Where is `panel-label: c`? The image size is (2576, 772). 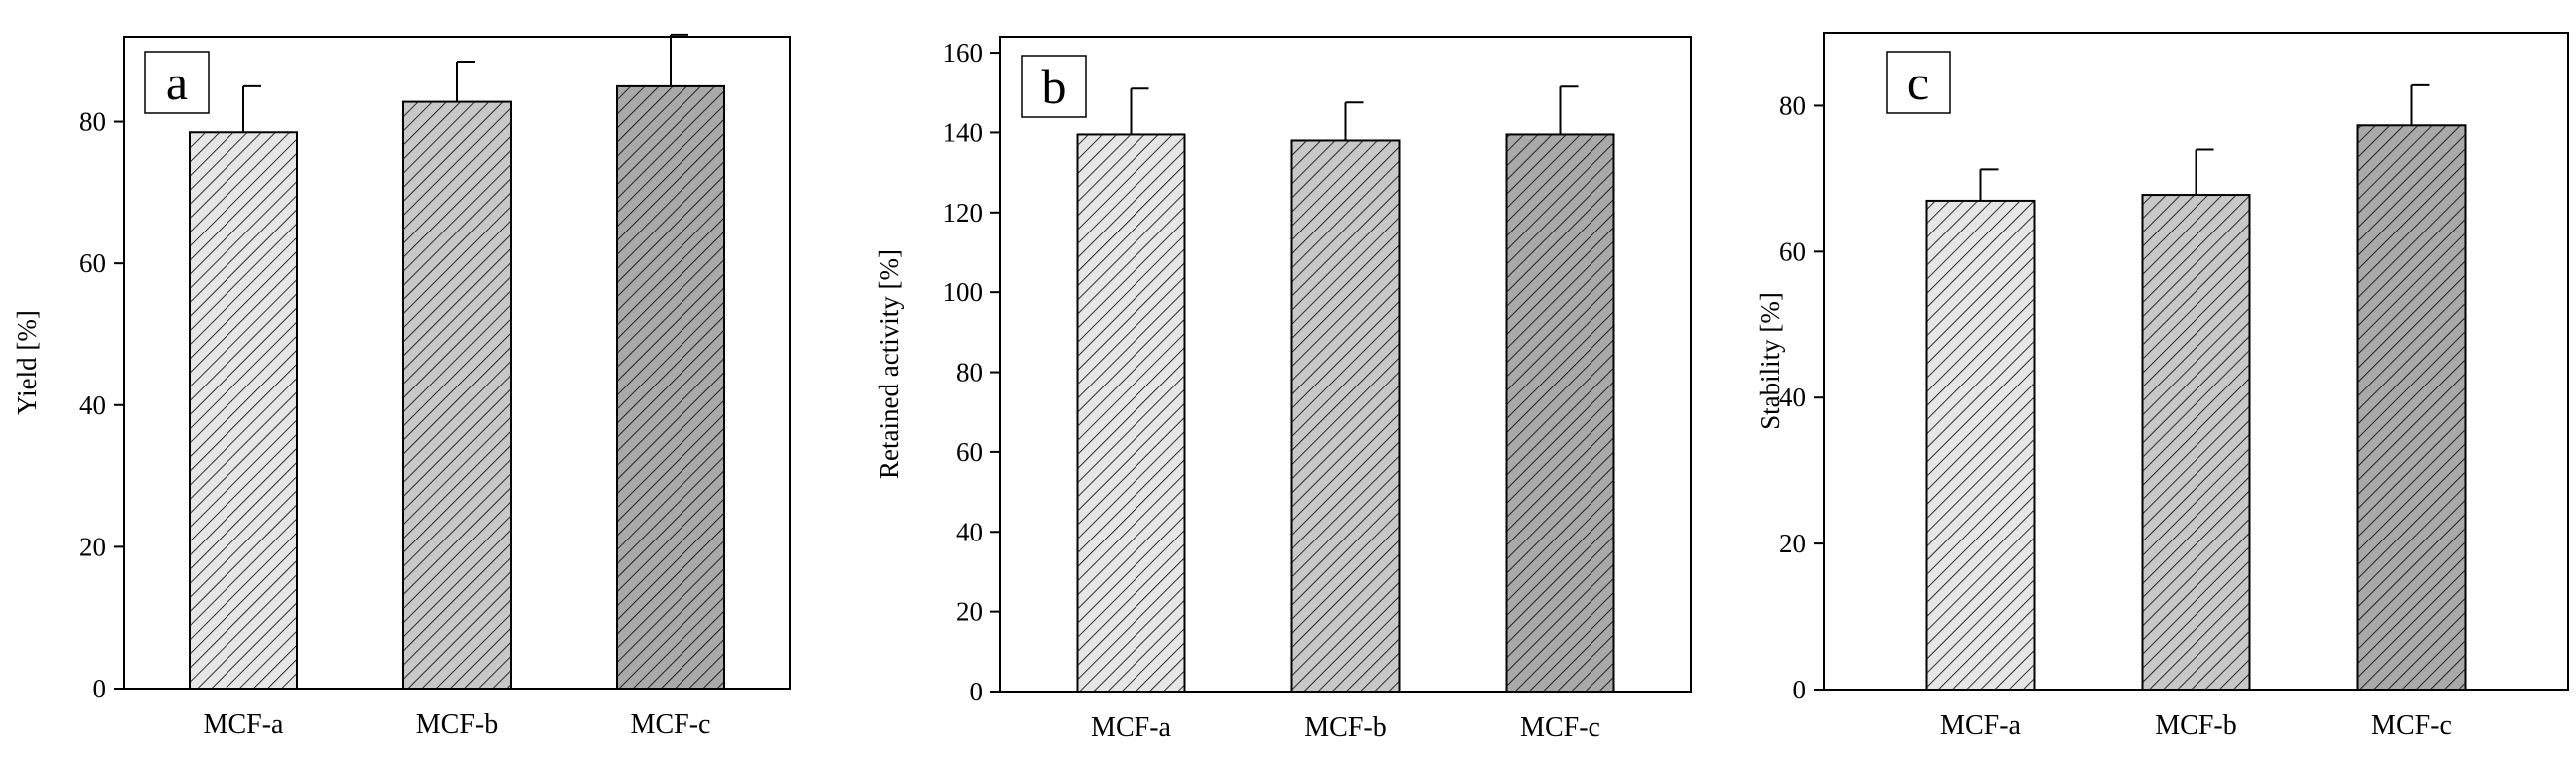 panel-label: c is located at coordinates (1918, 83).